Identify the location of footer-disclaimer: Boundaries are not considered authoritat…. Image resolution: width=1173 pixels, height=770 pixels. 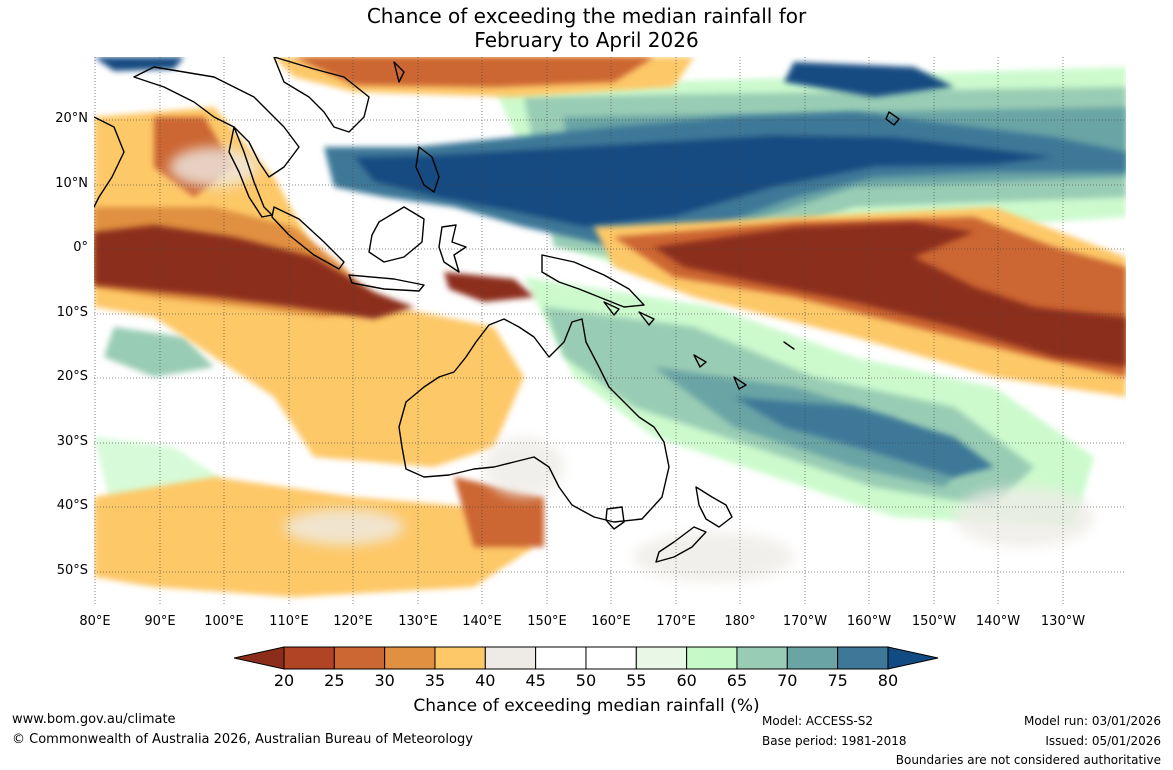
(1028, 760).